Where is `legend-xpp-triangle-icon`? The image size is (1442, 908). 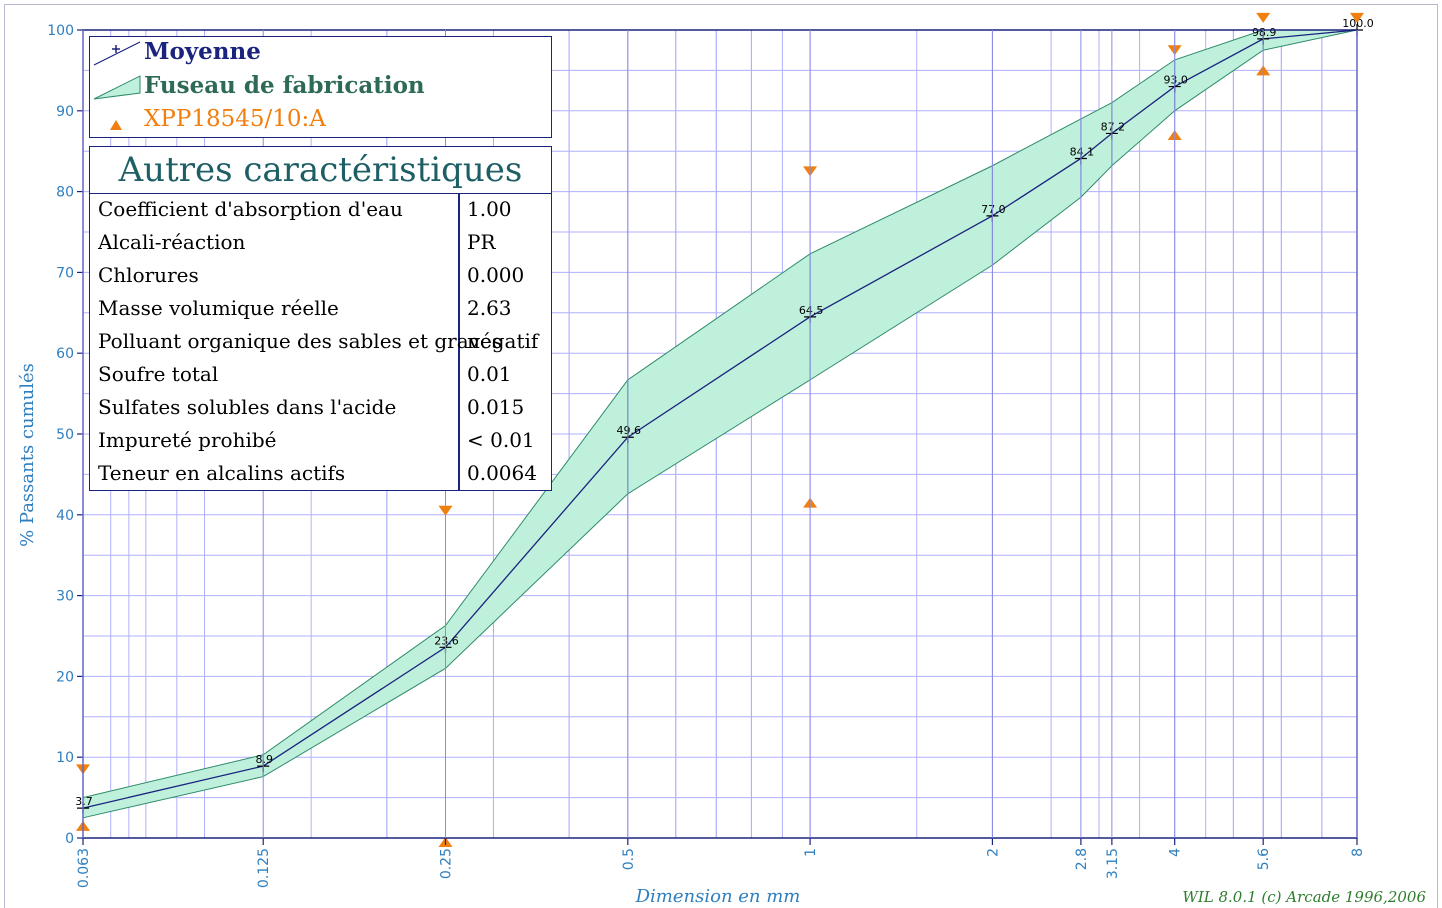 legend-xpp-triangle-icon is located at coordinates (116, 125).